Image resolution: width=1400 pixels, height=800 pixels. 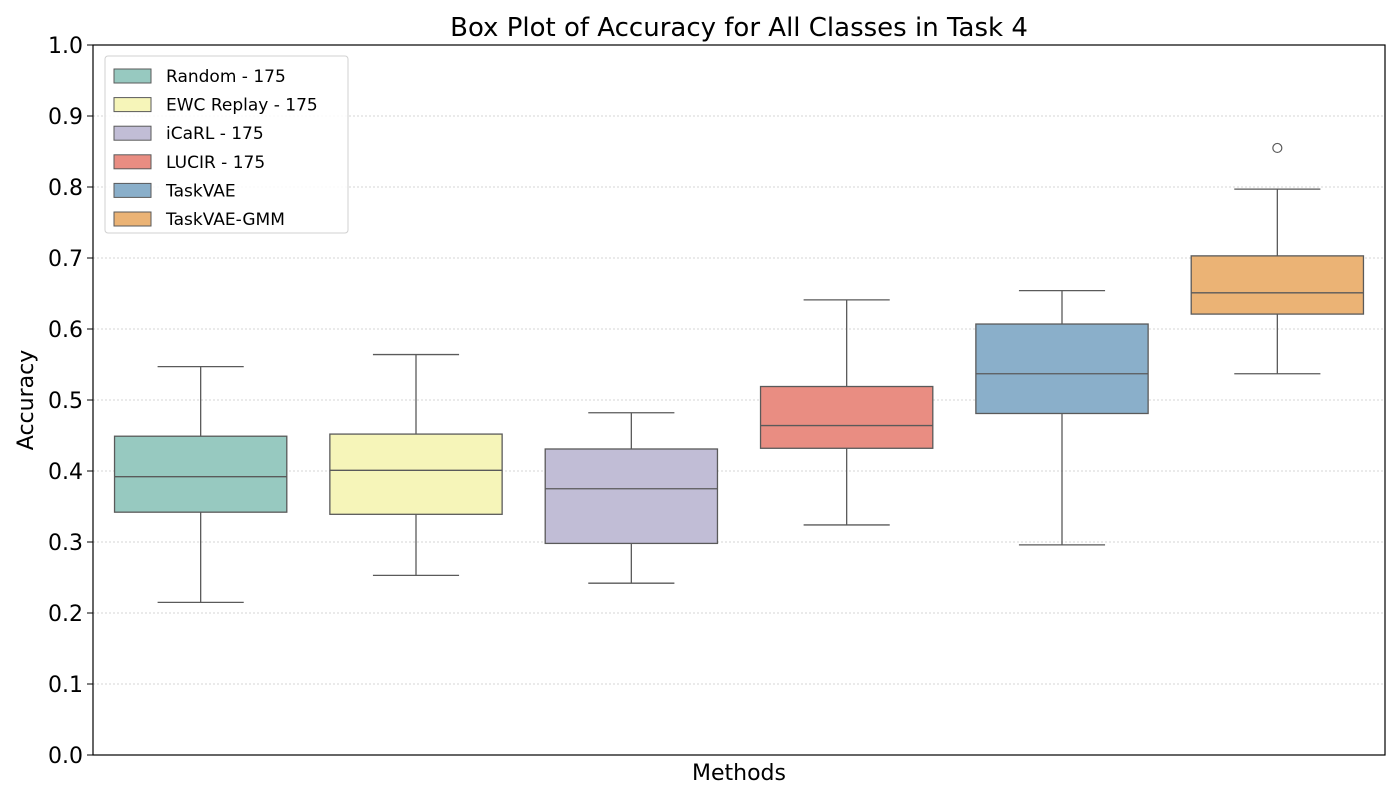 I want to click on legend-label: Random - 175, so click(x=226, y=77).